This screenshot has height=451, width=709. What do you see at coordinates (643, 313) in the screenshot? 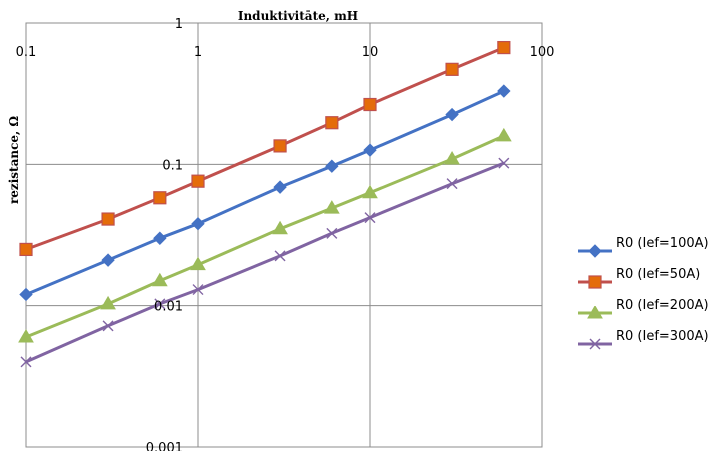
I see `legend-item: R0 (Ief=200A)` at bounding box center [643, 313].